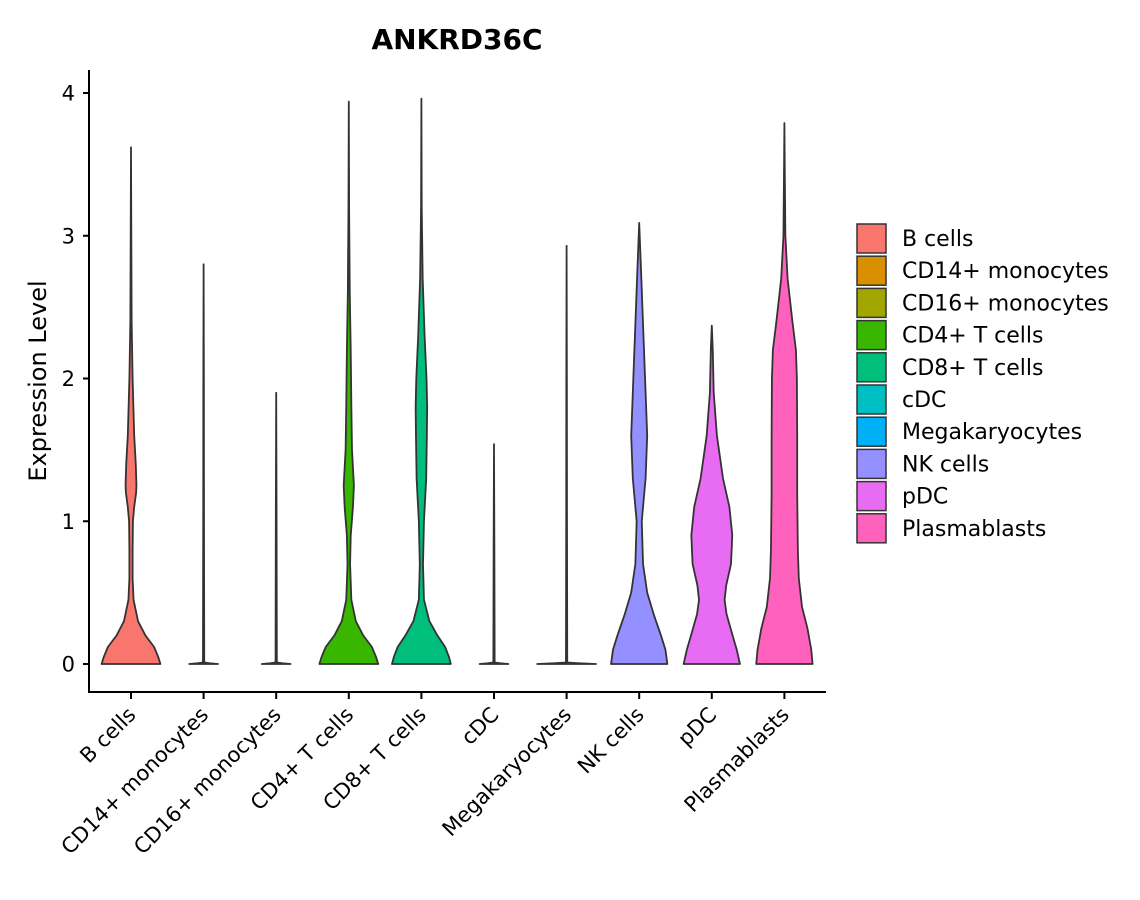 Image resolution: width=1140 pixels, height=900 pixels. What do you see at coordinates (480, 726) in the screenshot?
I see `x-tick-label-cdc: cDC` at bounding box center [480, 726].